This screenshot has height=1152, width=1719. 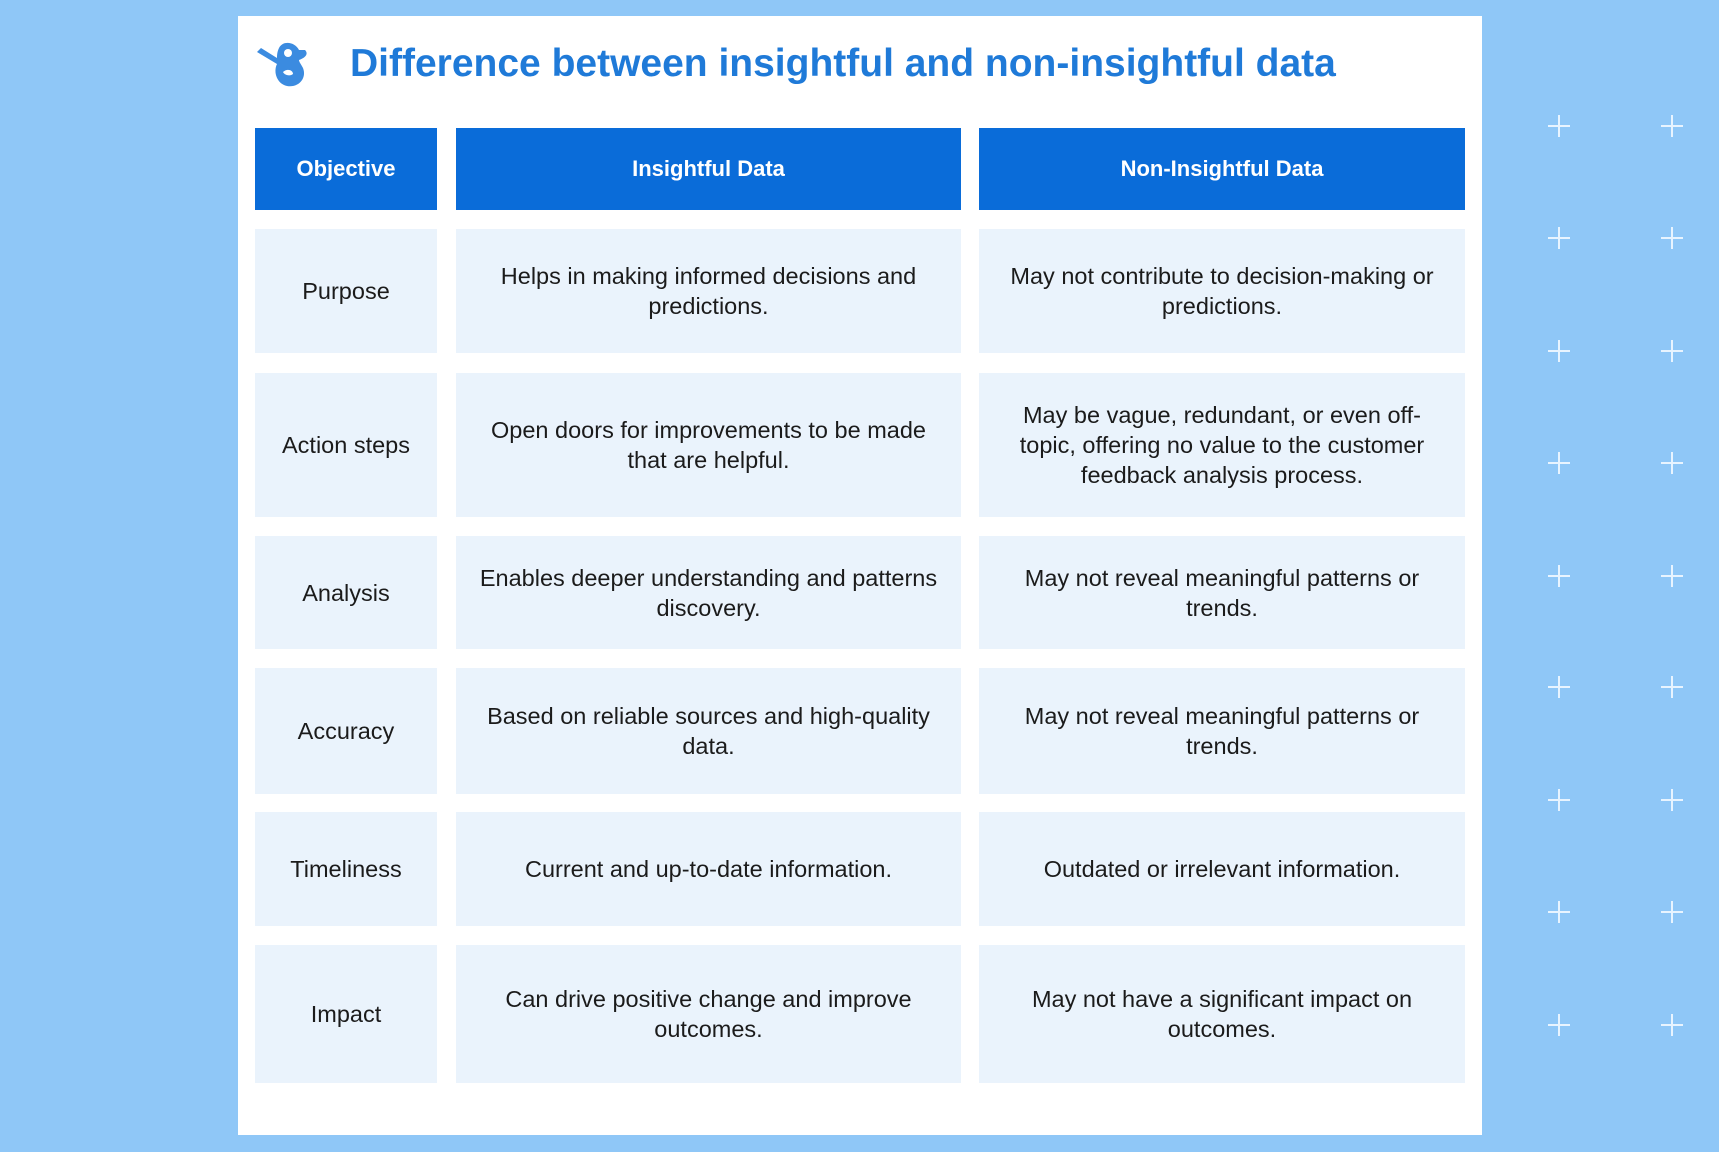 I want to click on header-insightful: Insightful Data, so click(x=708, y=169).